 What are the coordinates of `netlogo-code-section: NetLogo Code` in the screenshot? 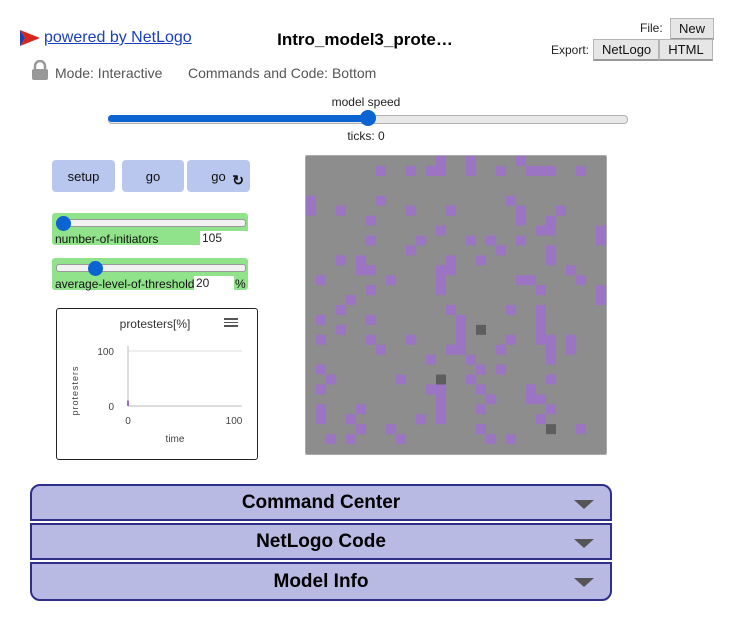 It's located at (321, 541).